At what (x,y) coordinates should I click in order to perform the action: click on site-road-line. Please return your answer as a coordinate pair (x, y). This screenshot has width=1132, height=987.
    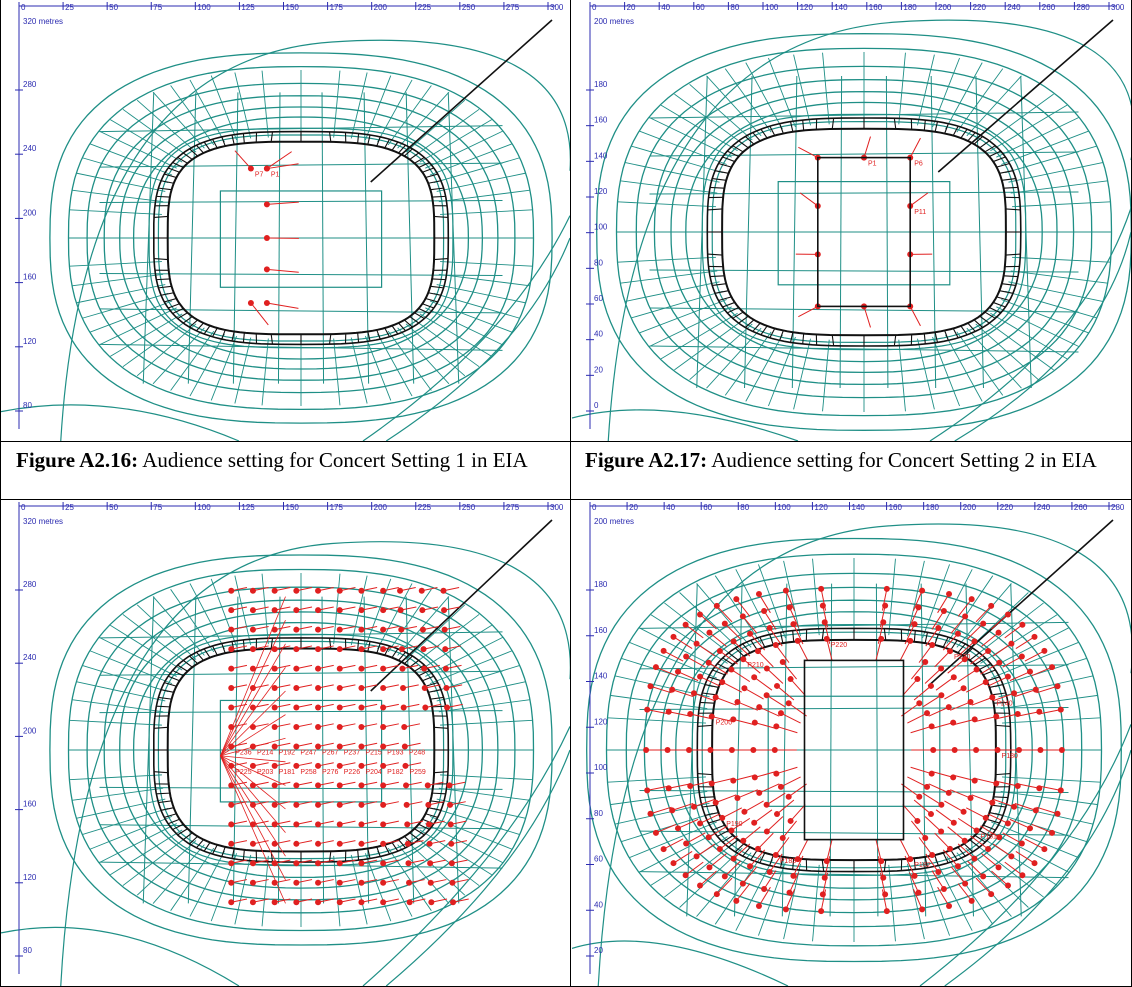
    Looking at the image, I should click on (466, 328).